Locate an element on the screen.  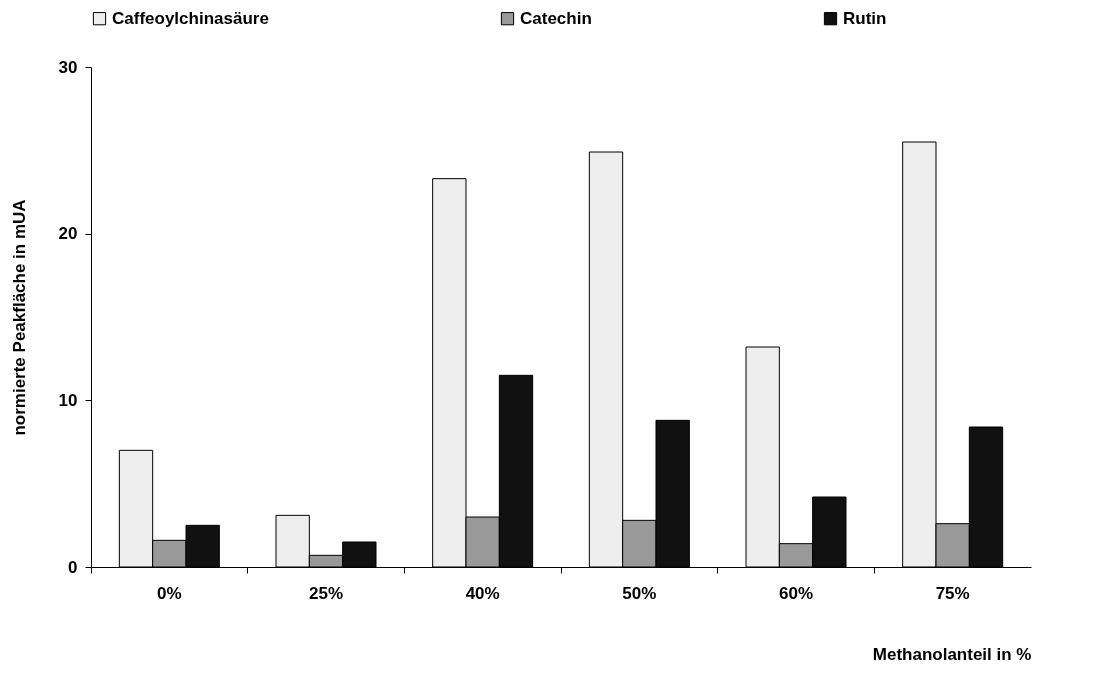
y-tick-label: 20 is located at coordinates (68, 234).